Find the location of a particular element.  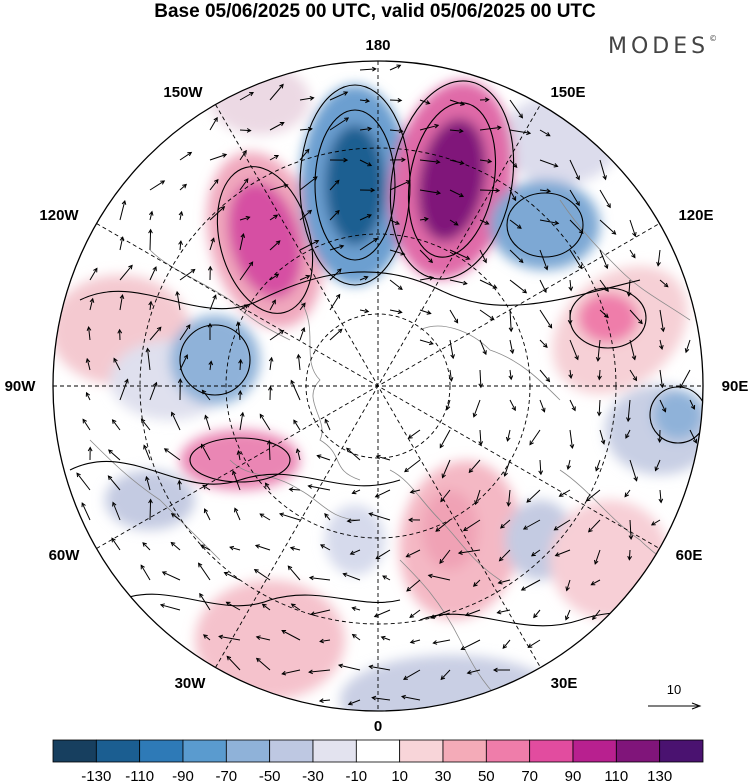

colorbar-tick-label: 70 is located at coordinates (529, 775).